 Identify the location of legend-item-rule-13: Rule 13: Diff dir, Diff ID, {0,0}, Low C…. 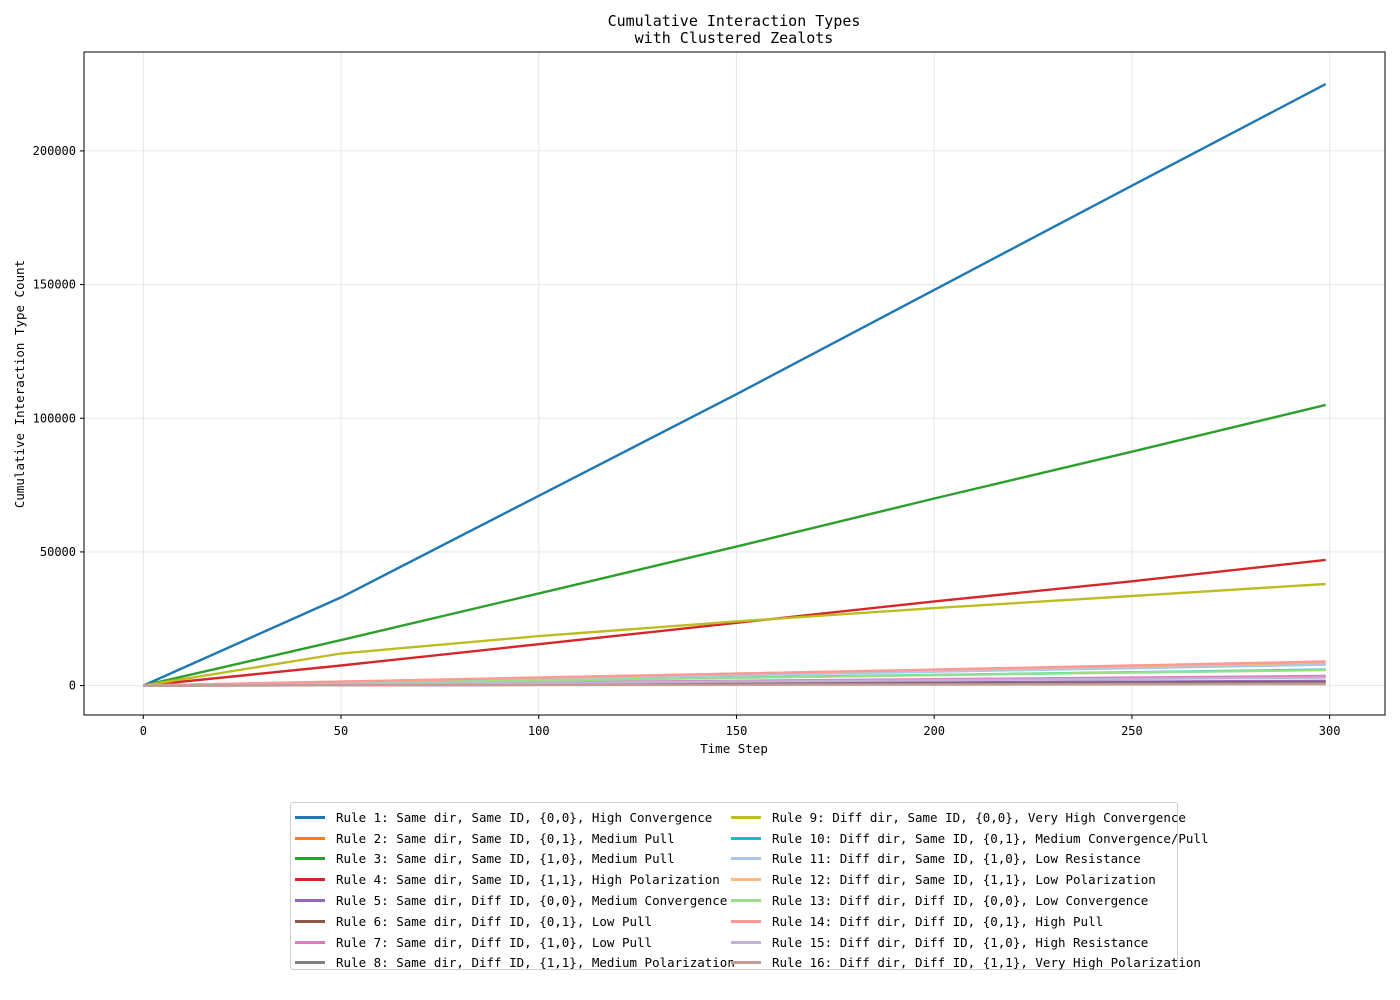
(970, 900).